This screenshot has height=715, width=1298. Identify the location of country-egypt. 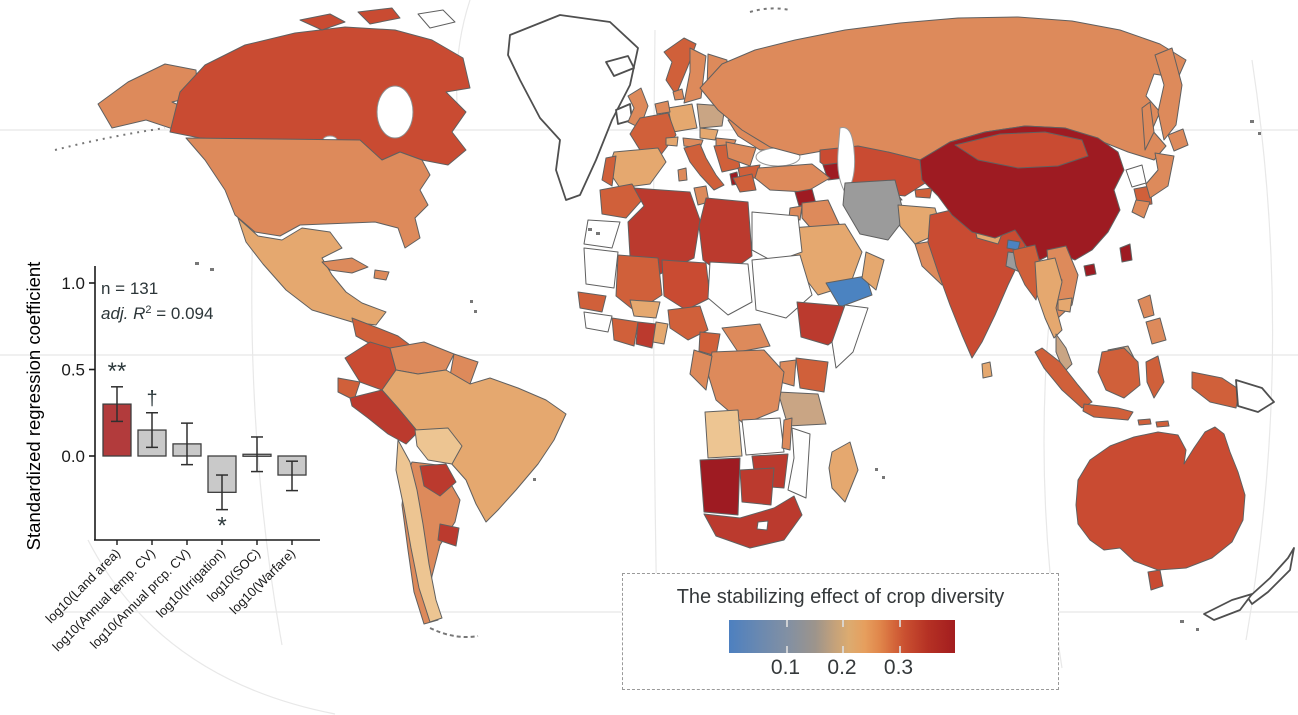
(777, 237).